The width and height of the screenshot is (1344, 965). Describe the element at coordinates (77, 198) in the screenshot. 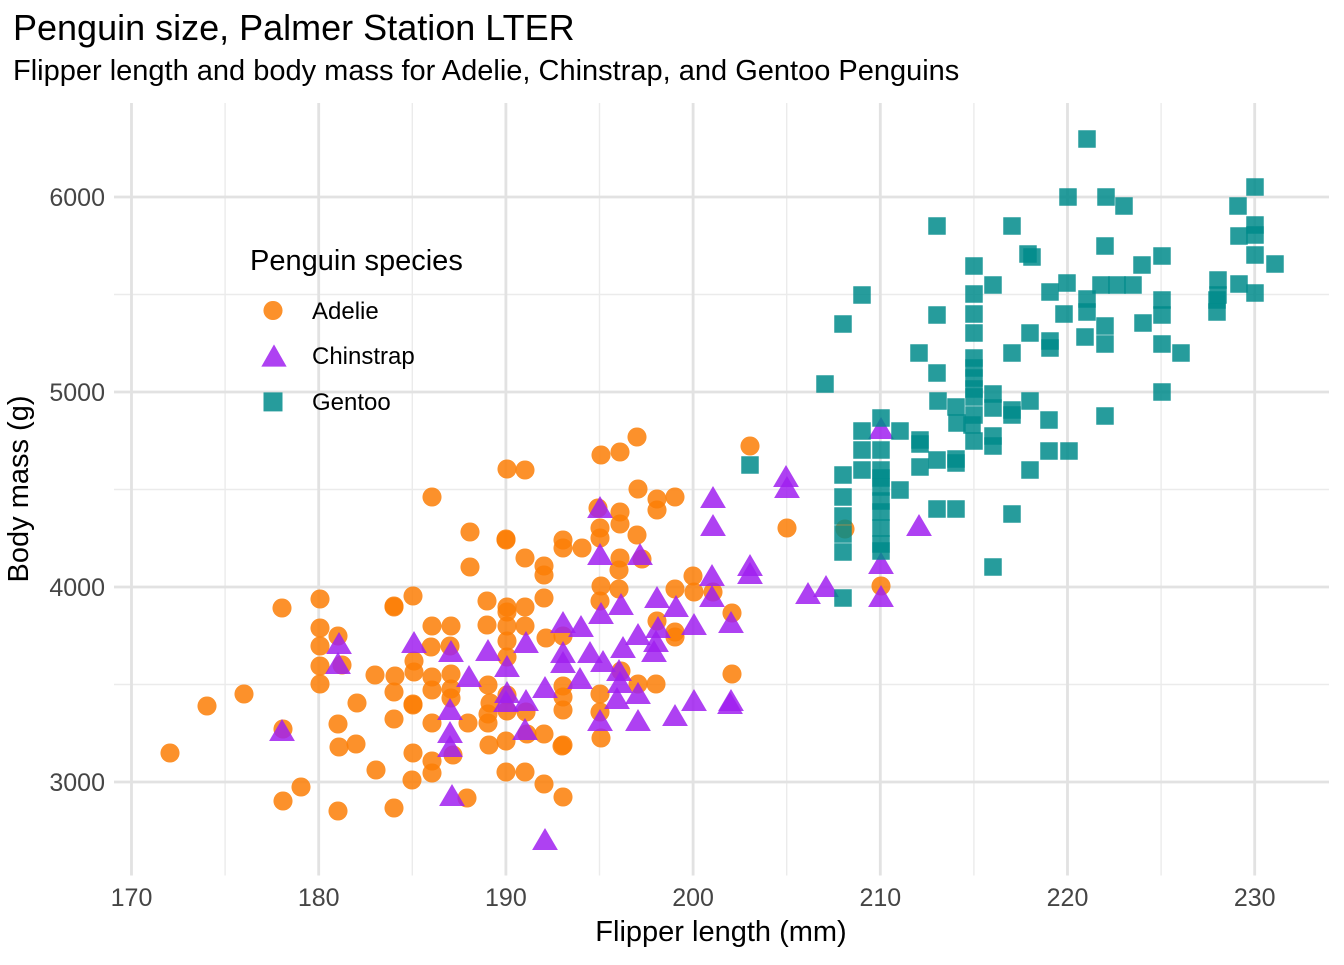

I see `svg-text: 6000` at that location.